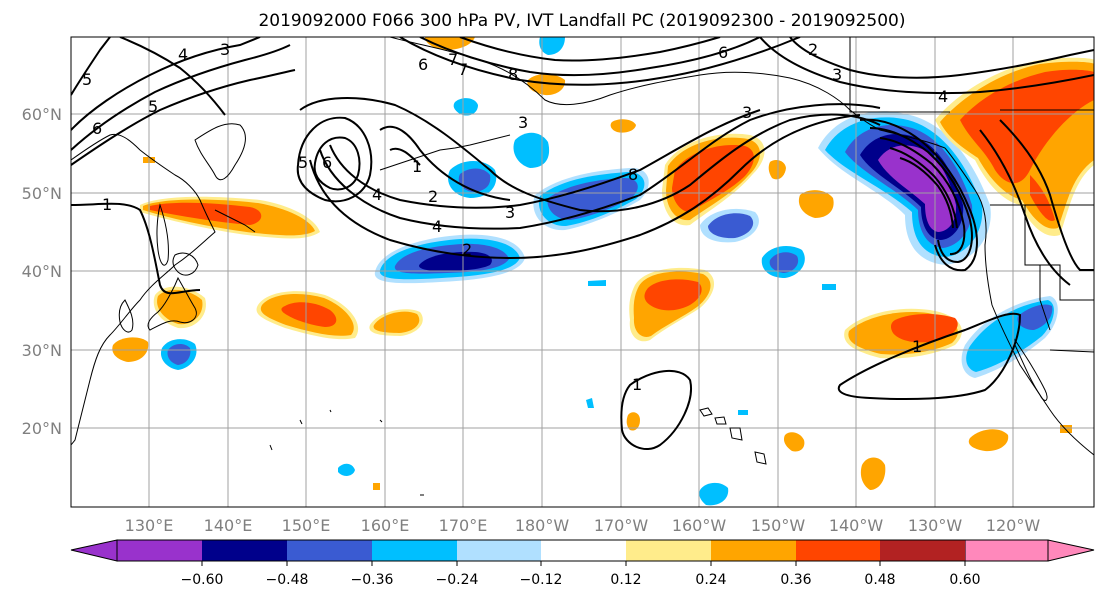 The width and height of the screenshot is (1105, 601). I want to click on lon-label-170e: 170°E, so click(463, 525).